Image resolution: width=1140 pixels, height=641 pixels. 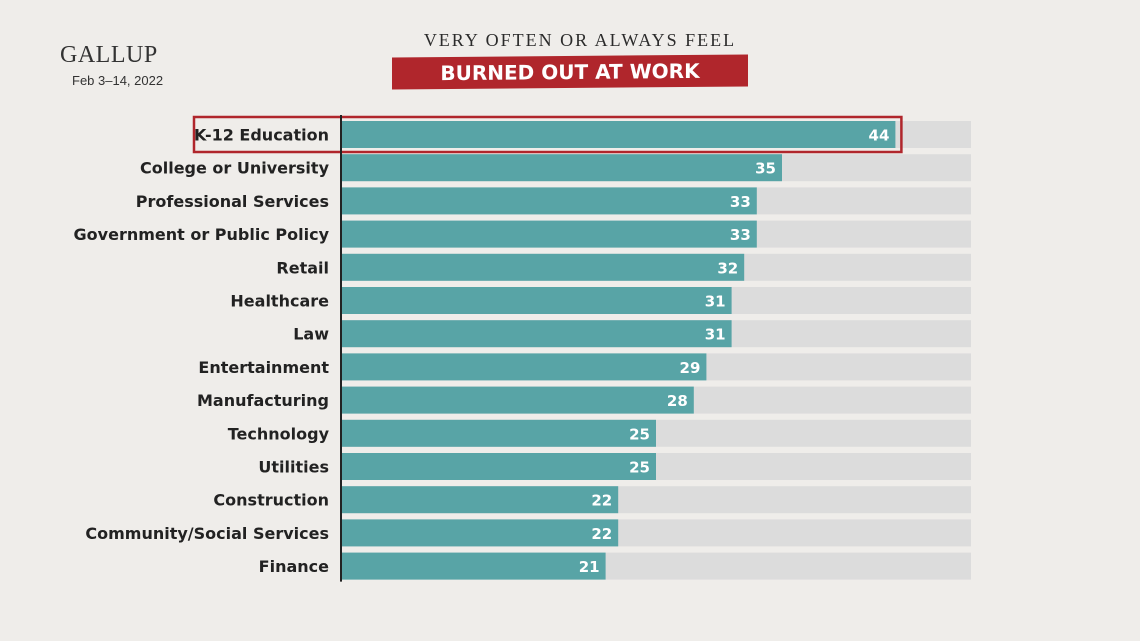 What do you see at coordinates (765, 169) in the screenshot?
I see `value-label: 35` at bounding box center [765, 169].